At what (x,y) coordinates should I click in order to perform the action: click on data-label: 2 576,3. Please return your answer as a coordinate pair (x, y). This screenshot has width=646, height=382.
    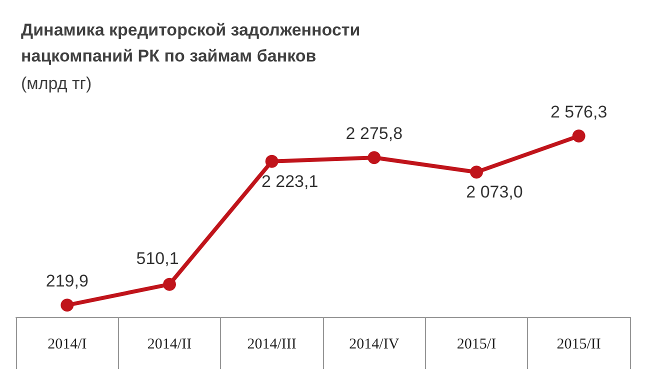
    Looking at the image, I should click on (579, 112).